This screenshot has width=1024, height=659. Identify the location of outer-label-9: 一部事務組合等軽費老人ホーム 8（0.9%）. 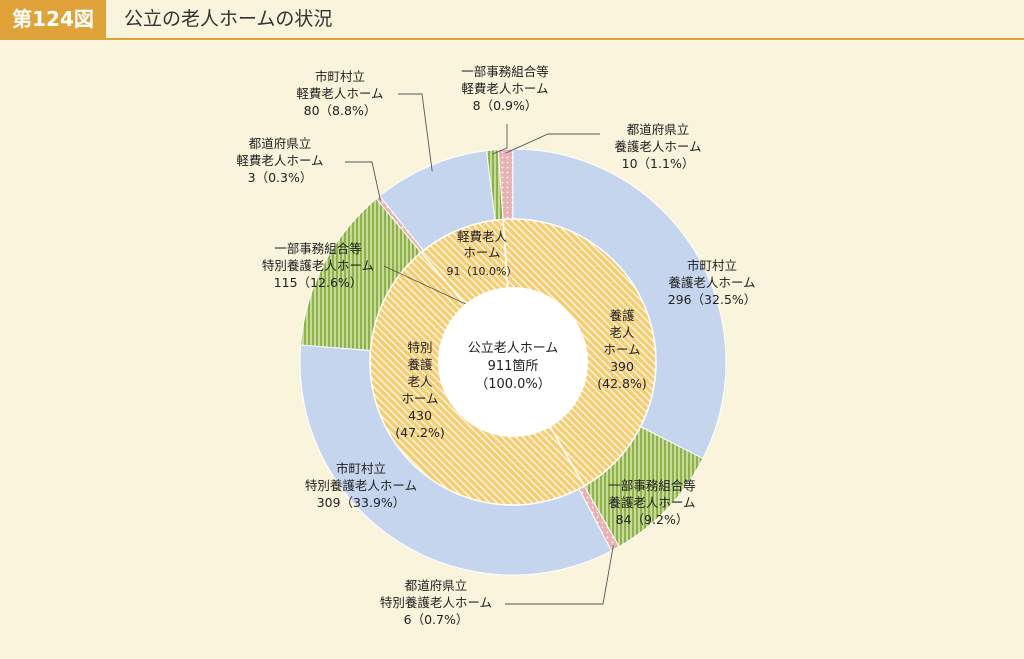
(505, 88).